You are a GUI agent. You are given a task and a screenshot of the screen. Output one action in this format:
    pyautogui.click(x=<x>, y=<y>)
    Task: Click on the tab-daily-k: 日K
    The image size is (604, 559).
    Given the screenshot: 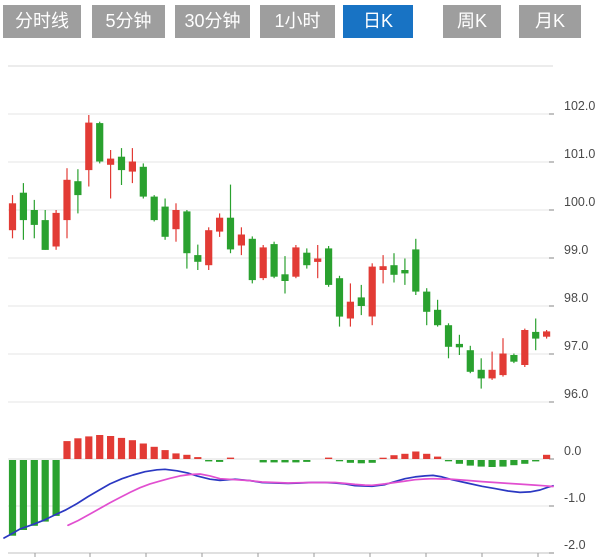 What is the action you would take?
    pyautogui.click(x=378, y=21)
    